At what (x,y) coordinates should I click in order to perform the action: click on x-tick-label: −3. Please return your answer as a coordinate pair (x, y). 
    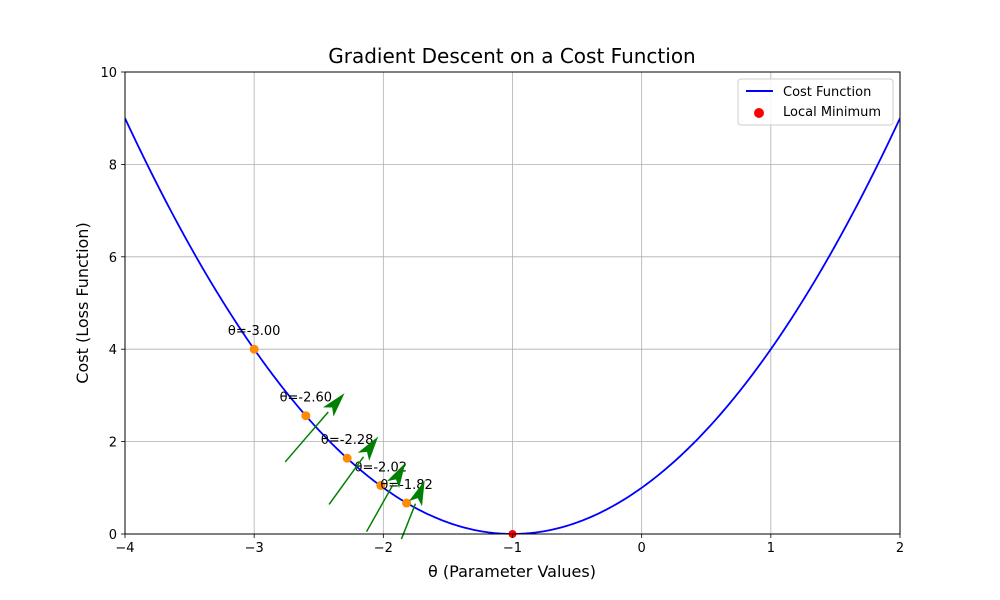
    Looking at the image, I should click on (254, 548).